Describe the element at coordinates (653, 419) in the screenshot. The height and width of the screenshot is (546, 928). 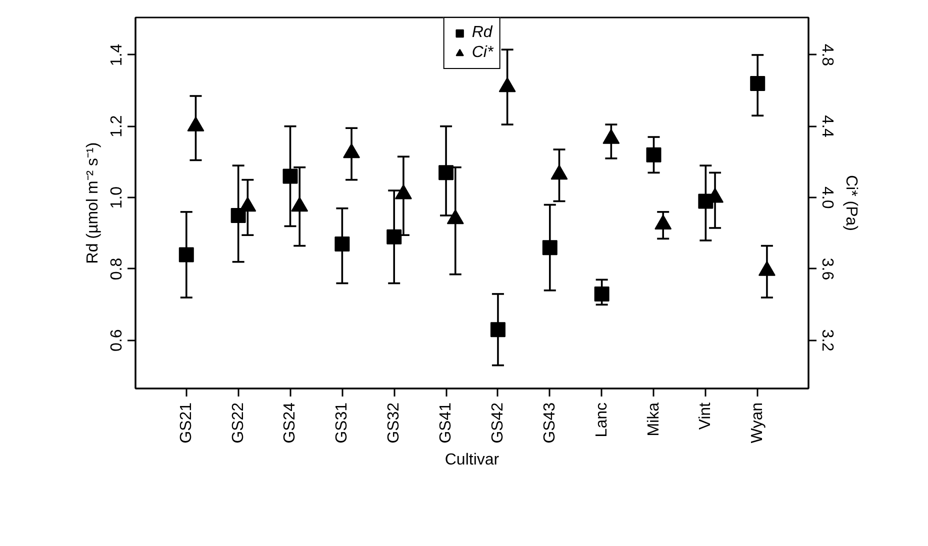
I see `x-tick-label: Mika` at that location.